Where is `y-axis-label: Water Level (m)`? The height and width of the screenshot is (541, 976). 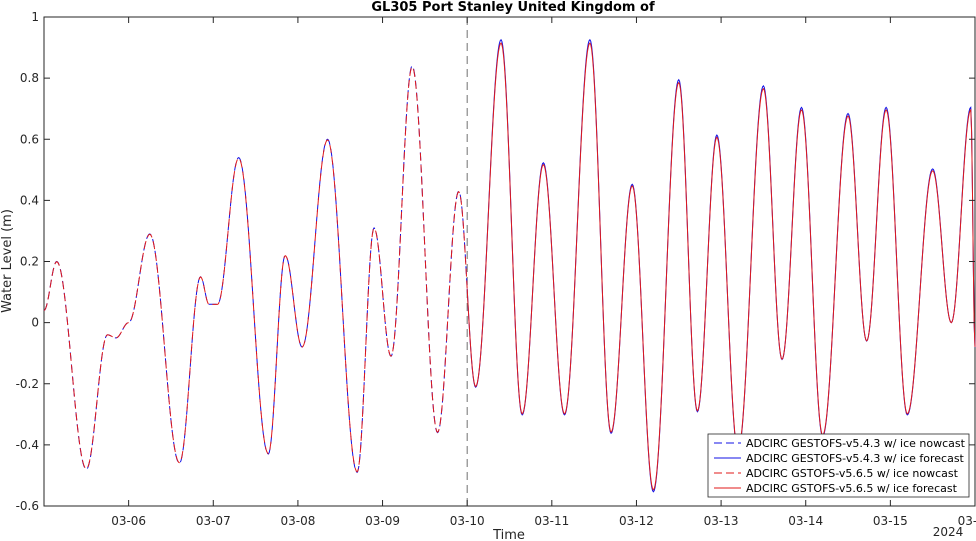
y-axis-label: Water Level (m) is located at coordinates (7, 261).